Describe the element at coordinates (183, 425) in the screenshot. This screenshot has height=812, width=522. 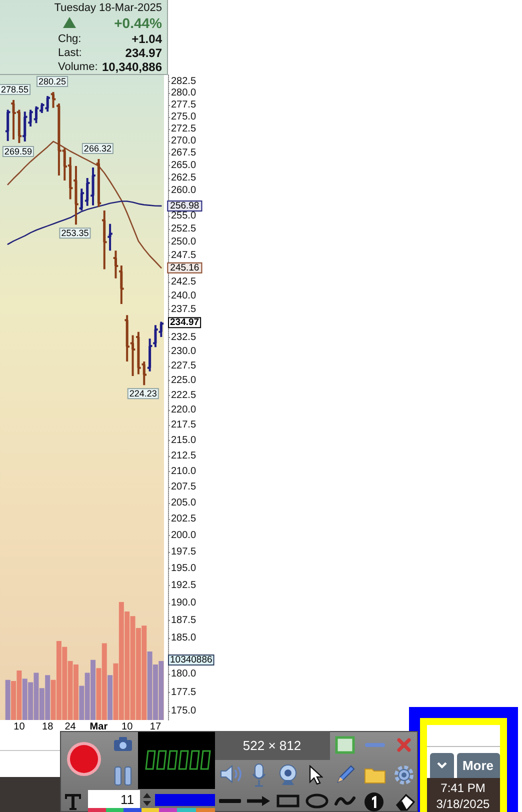
I see `y-tick-label: 217.5` at that location.